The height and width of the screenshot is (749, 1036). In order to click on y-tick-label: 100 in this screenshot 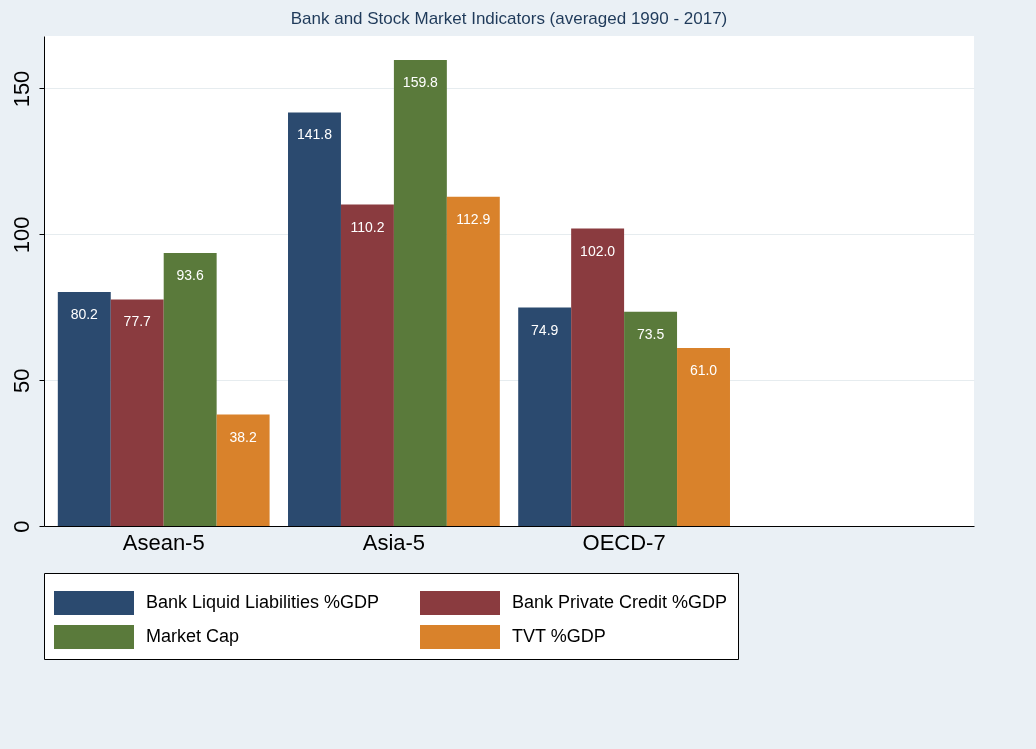, I will do `click(21, 235)`.